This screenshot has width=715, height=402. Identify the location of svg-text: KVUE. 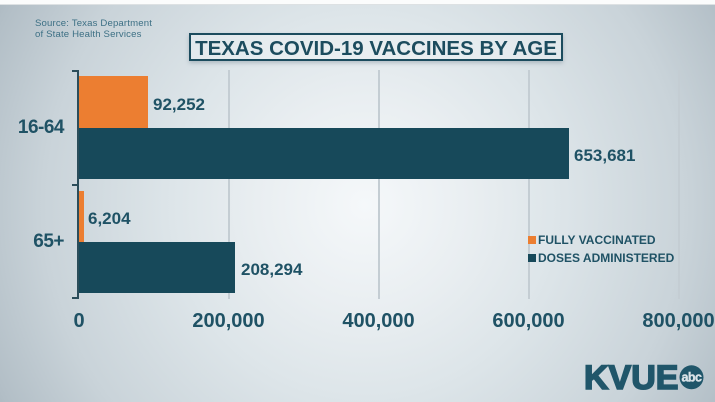
(631, 378).